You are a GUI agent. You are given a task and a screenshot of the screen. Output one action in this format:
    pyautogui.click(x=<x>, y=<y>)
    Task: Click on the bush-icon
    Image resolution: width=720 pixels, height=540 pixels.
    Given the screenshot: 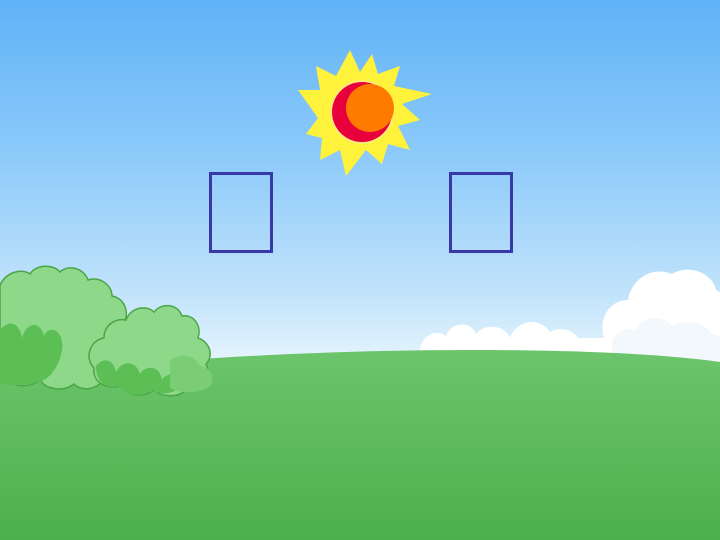 What is the action you would take?
    pyautogui.click(x=106, y=331)
    